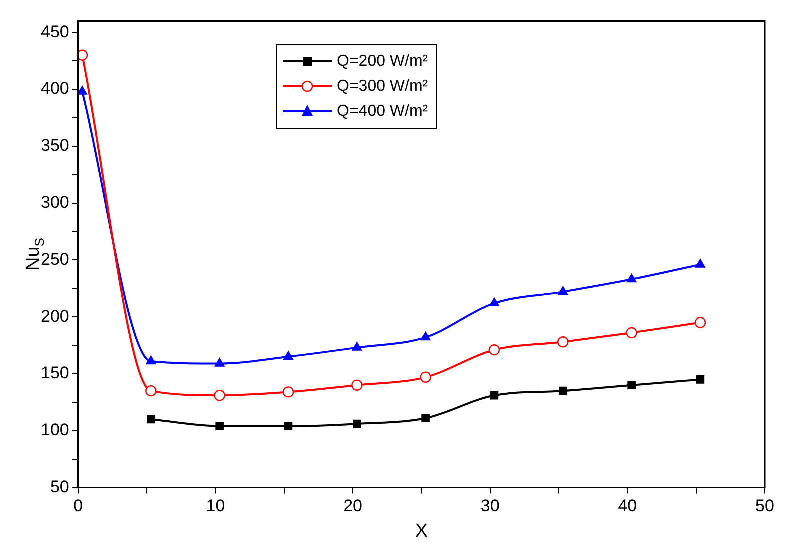  Describe the element at coordinates (55, 430) in the screenshot. I see `y-tick-label: 100` at that location.